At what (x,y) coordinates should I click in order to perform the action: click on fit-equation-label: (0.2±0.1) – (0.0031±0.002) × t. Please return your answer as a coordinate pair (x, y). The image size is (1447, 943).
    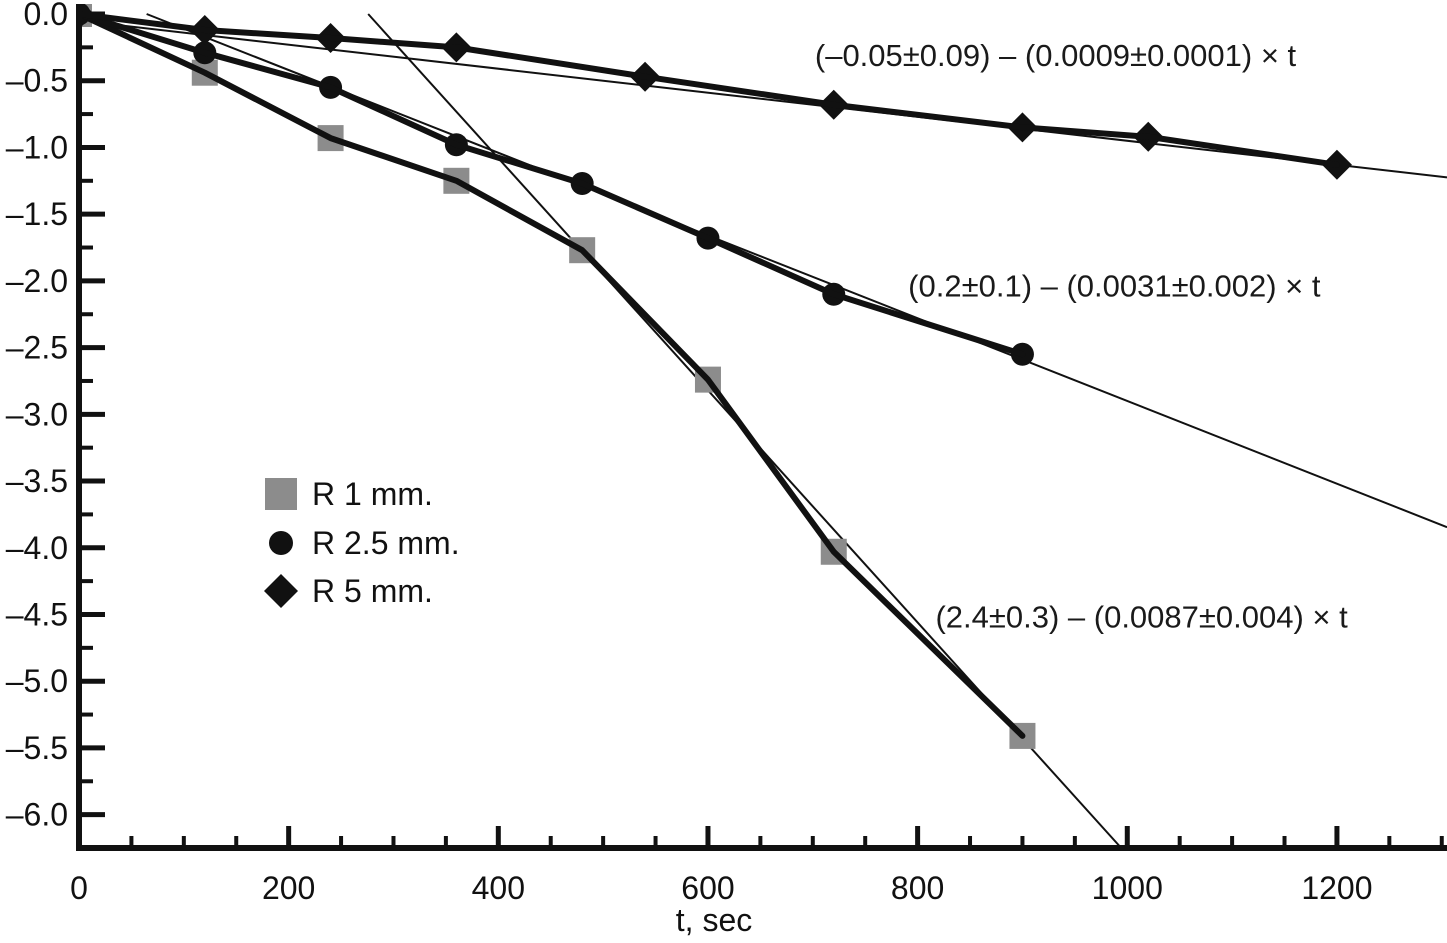
    Looking at the image, I should click on (1114, 286).